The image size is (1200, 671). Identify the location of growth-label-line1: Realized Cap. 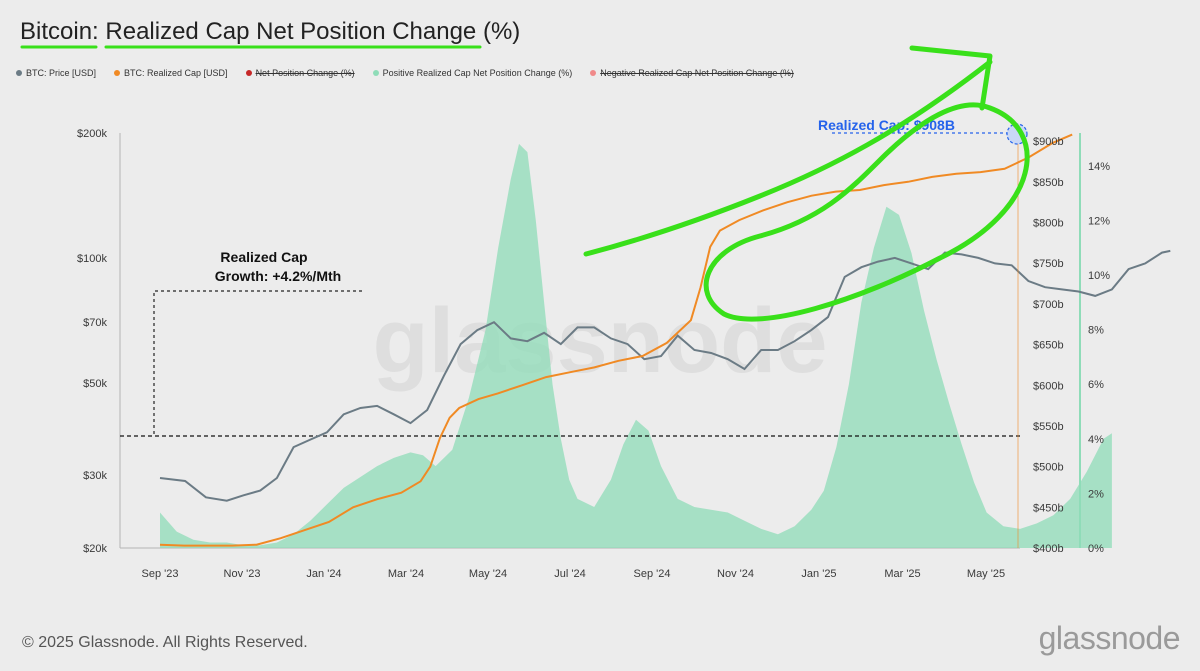
(263, 257).